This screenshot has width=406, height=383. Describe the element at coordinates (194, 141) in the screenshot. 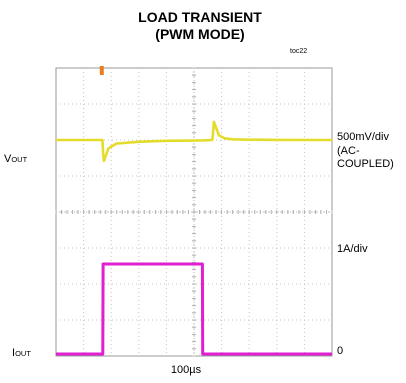

I see `trace-vout` at that location.